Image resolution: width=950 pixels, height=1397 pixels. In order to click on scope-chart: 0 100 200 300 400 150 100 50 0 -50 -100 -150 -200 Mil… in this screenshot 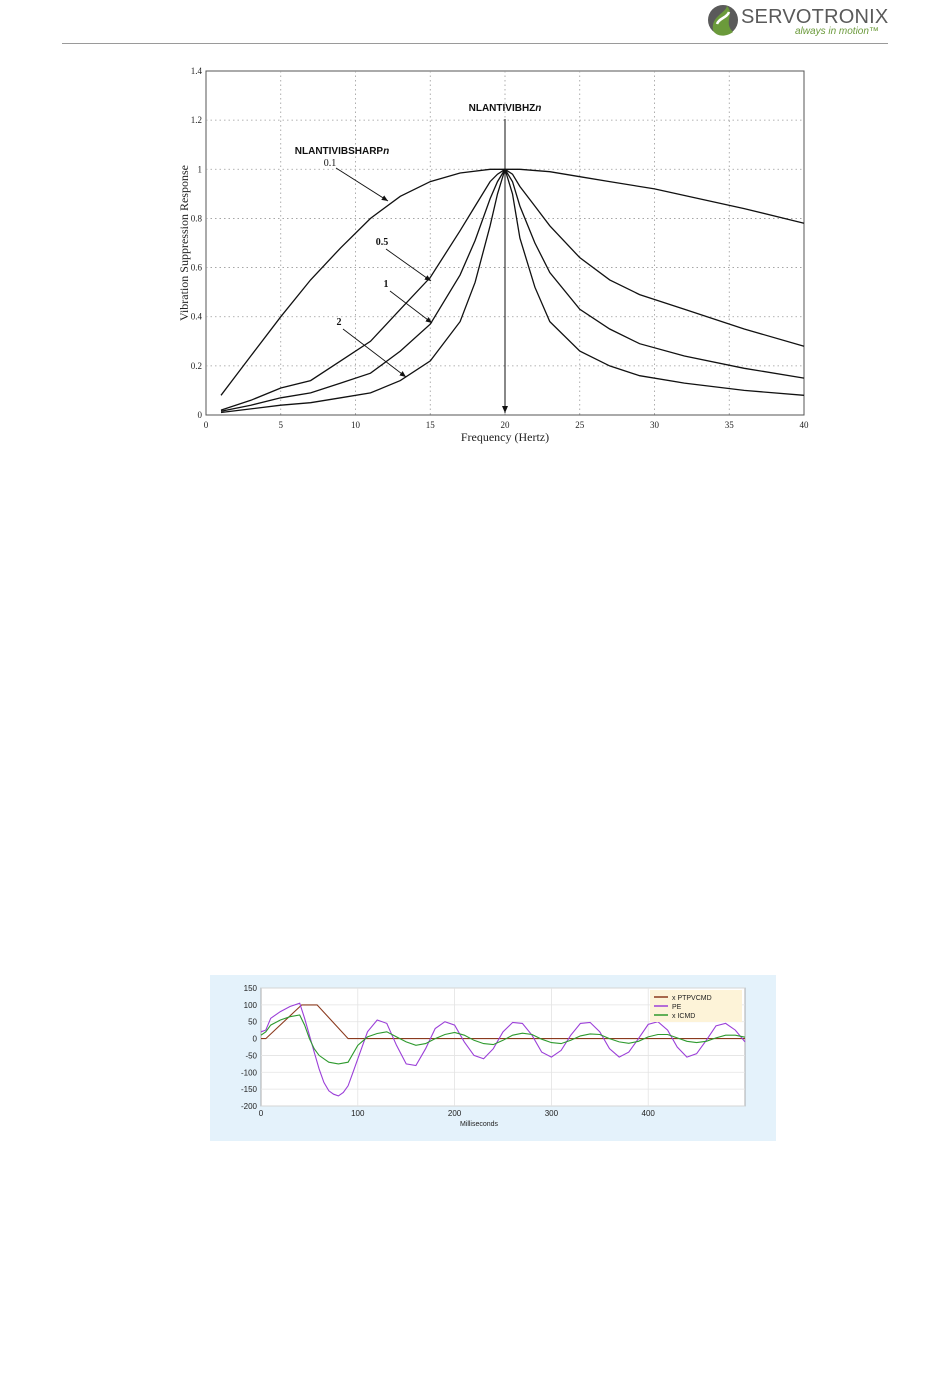, I will do `click(493, 1056)`.